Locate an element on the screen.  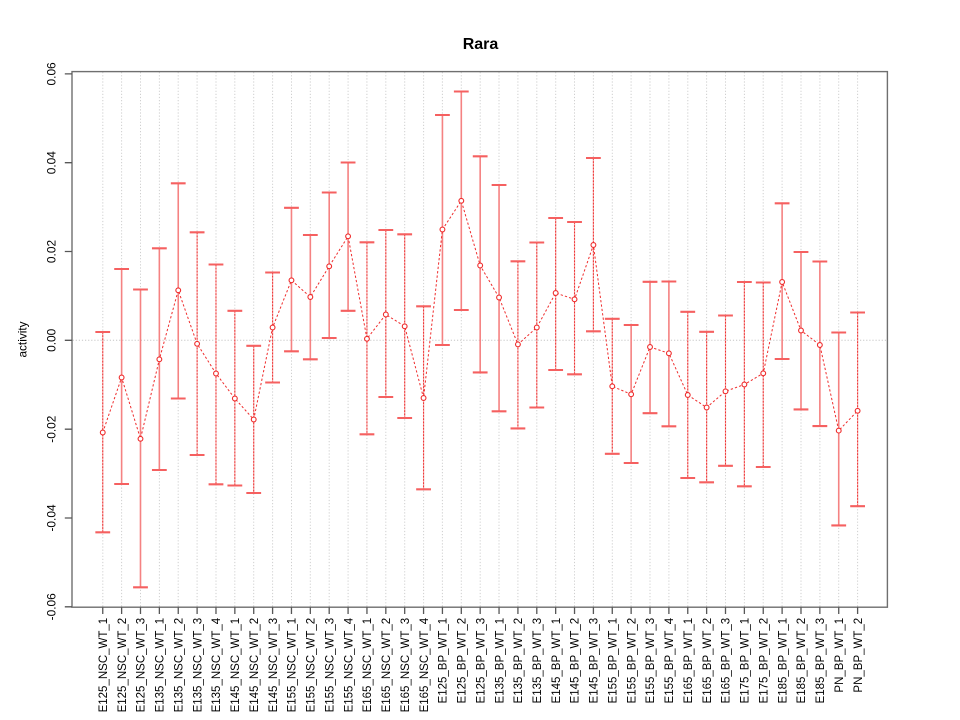
svg-text: PN_BP_WT_2 is located at coordinates (859, 655).